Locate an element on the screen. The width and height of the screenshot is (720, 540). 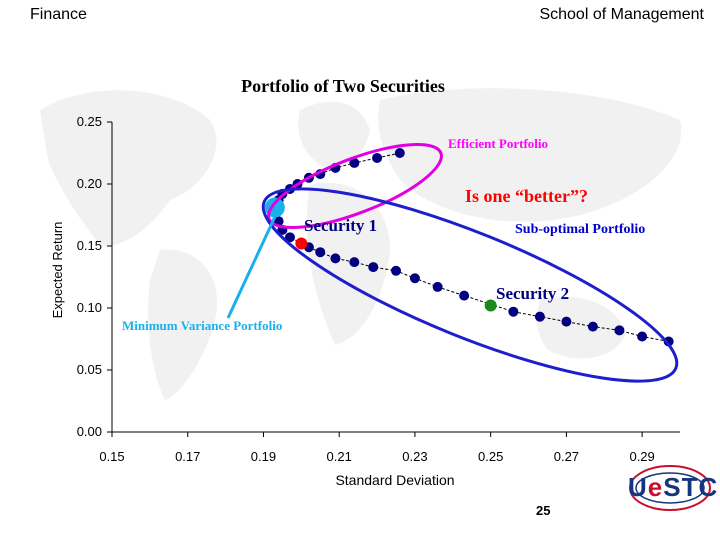
x-tick-label: 0.21 is located at coordinates (339, 456).